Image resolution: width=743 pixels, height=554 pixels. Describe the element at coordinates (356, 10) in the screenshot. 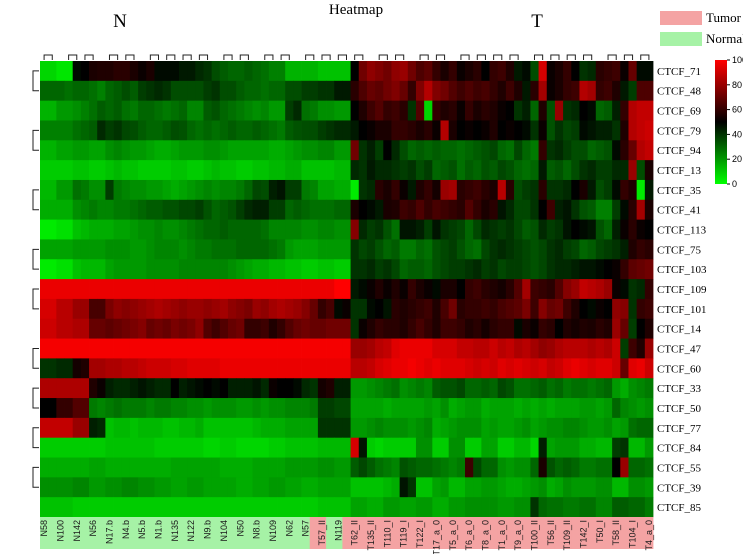

I see `chart-title: Heatmap` at that location.